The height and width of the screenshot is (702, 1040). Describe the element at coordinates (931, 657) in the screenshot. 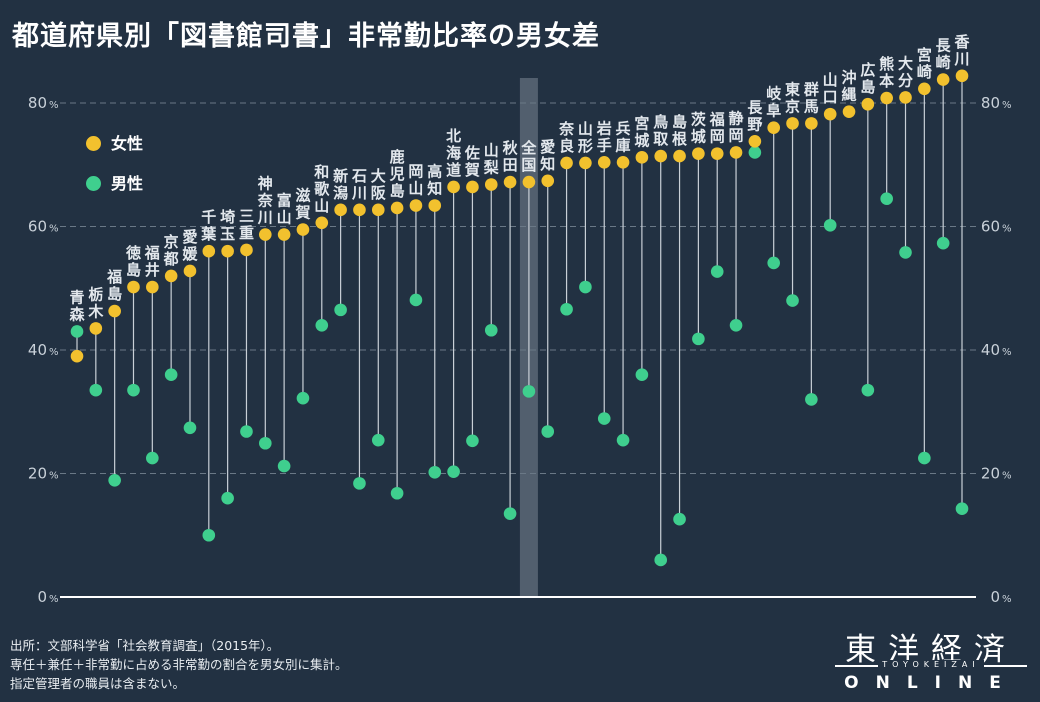

I see `toyokeizai-online-logo: 東洋経済 TOYOKEIZAI ONLINE` at that location.